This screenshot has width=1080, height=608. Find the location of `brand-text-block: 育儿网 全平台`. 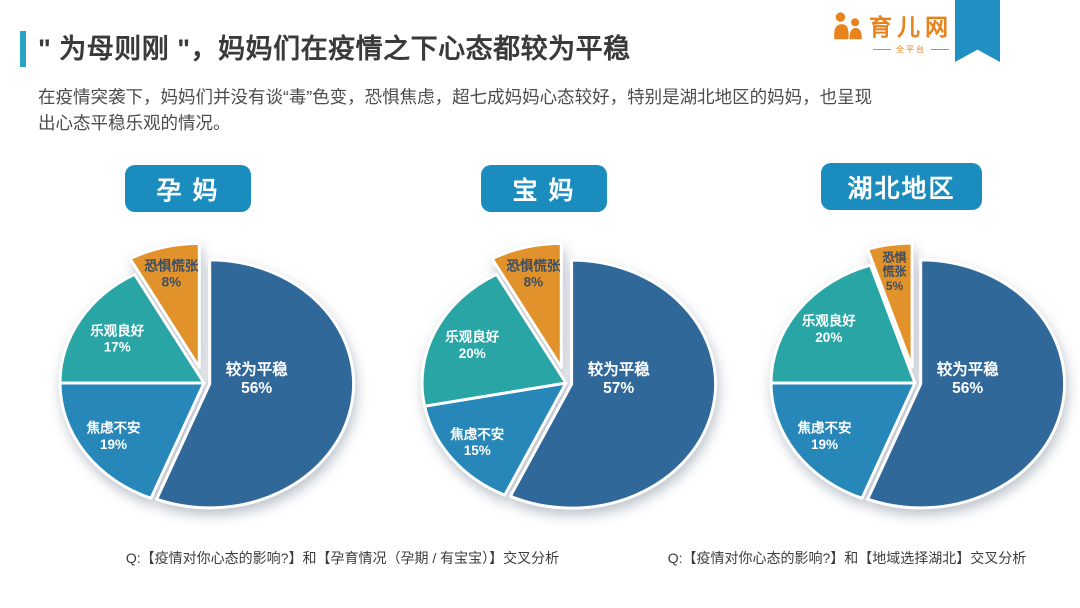

brand-text-block: 育儿网 全平台 is located at coordinates (911, 31).